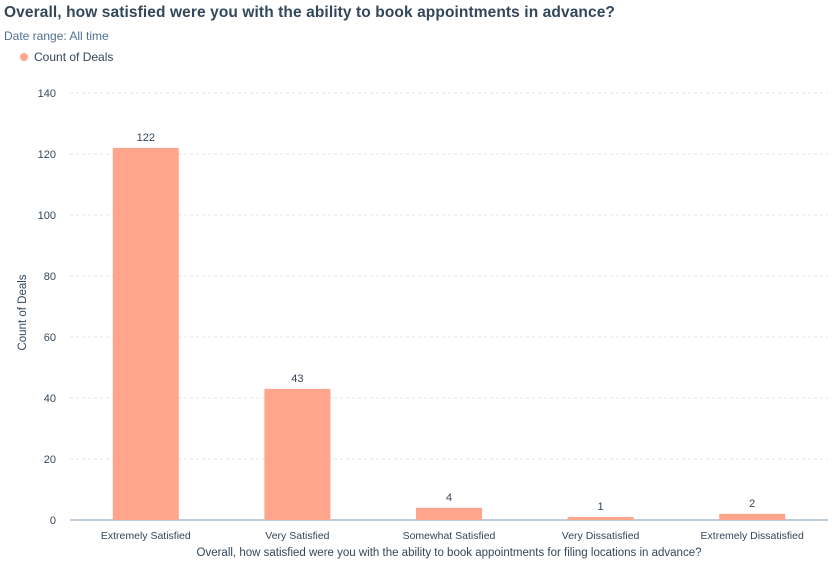 This screenshot has width=832, height=576. I want to click on date-range-label: Date range: All time, so click(56, 36).